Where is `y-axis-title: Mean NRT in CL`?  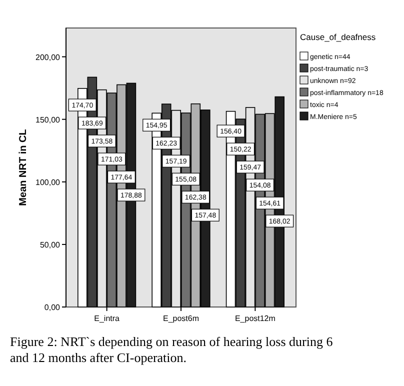
y-axis-title: Mean NRT in CL is located at coordinates (23, 167).